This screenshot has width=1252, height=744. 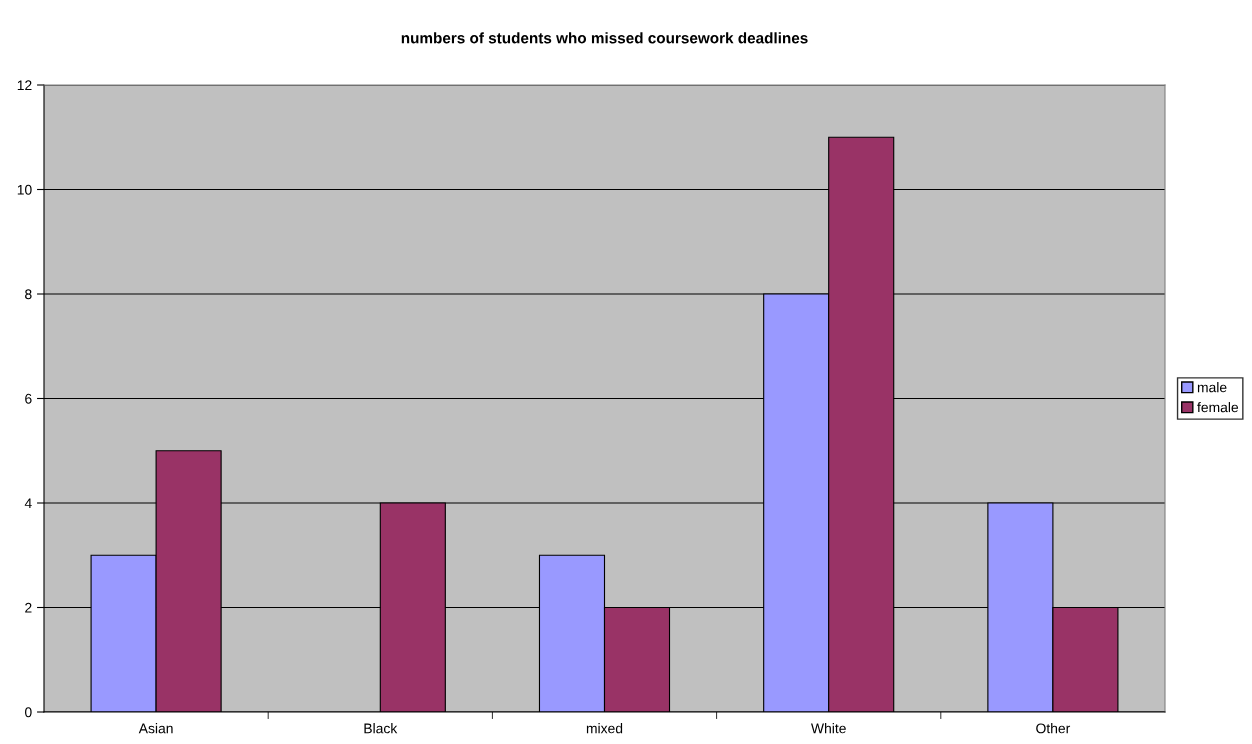 I want to click on legend-label: female, so click(x=1218, y=407).